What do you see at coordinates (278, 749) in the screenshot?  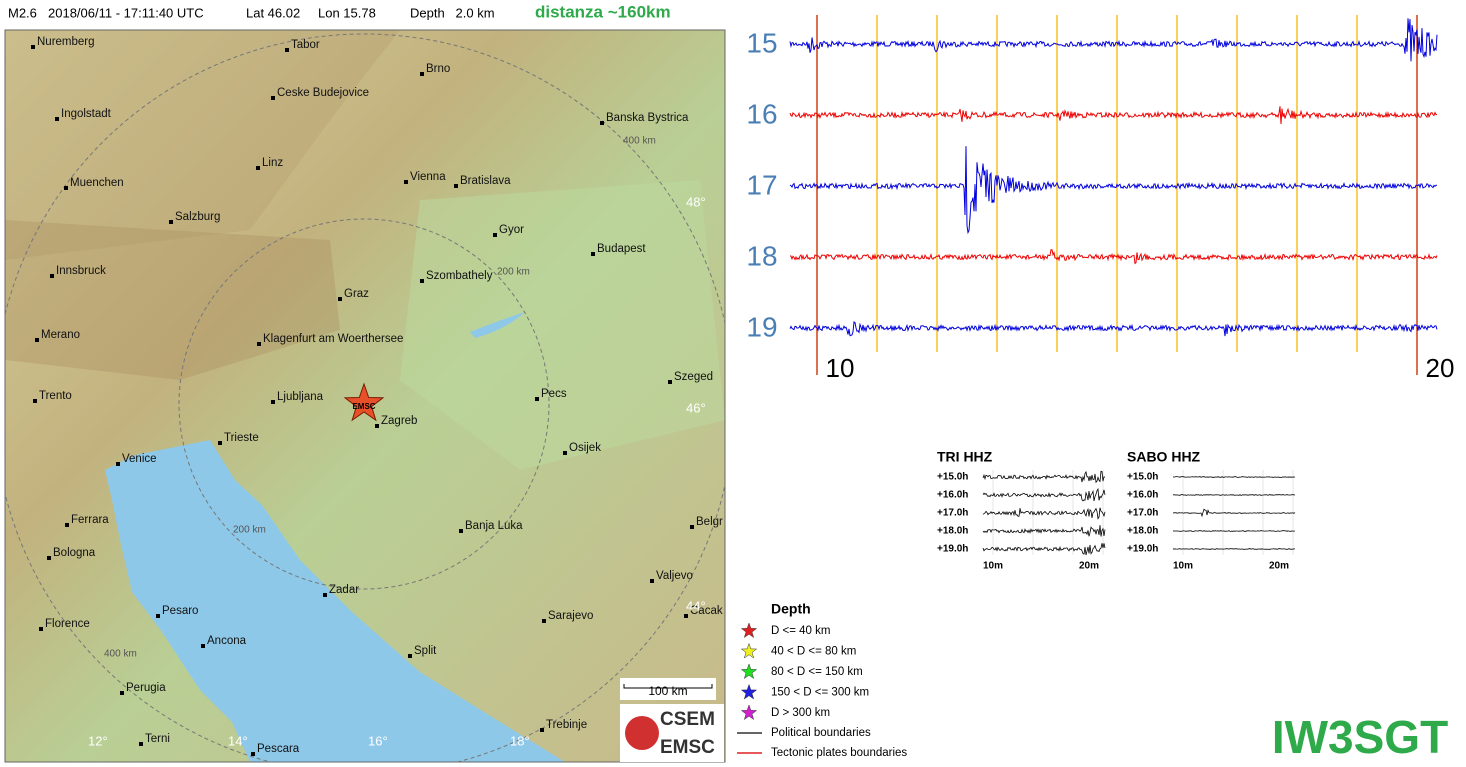 I see `city-label: Pescara` at bounding box center [278, 749].